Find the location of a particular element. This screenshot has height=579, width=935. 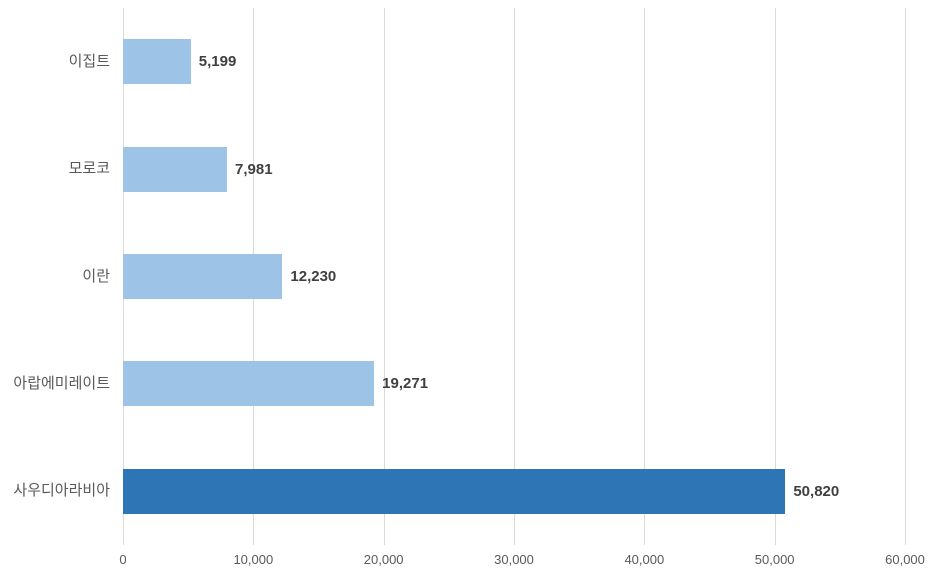

x-axis-tick-label: 30,000 is located at coordinates (514, 559).